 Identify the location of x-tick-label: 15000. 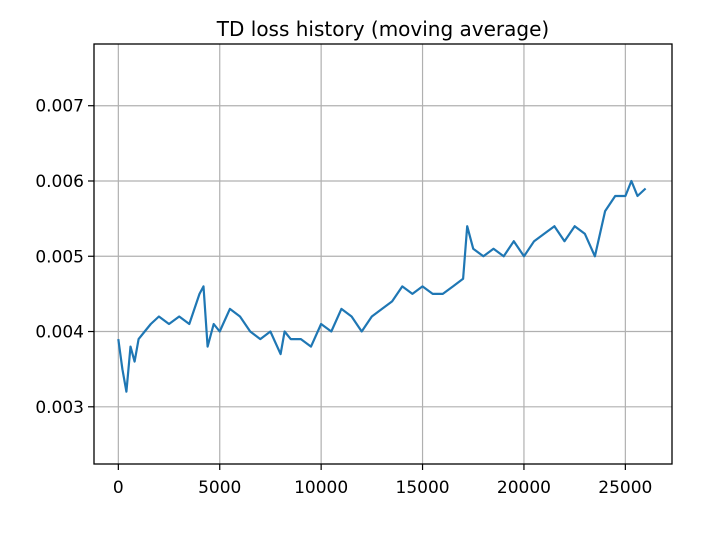
(423, 488).